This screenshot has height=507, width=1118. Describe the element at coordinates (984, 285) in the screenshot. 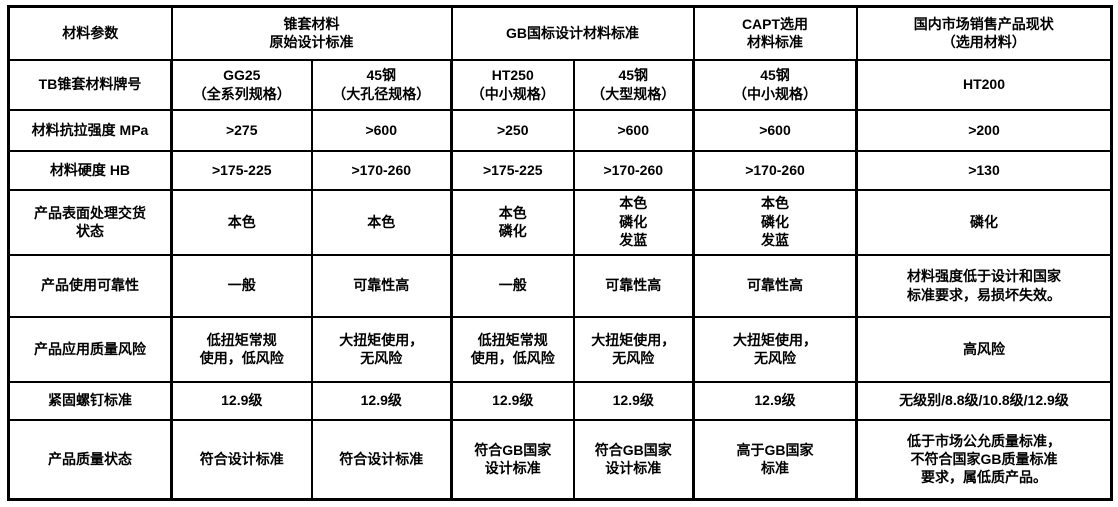

I see `table-cell: 材料强度低于设计和国家 标准要求，易损坏失效。` at that location.